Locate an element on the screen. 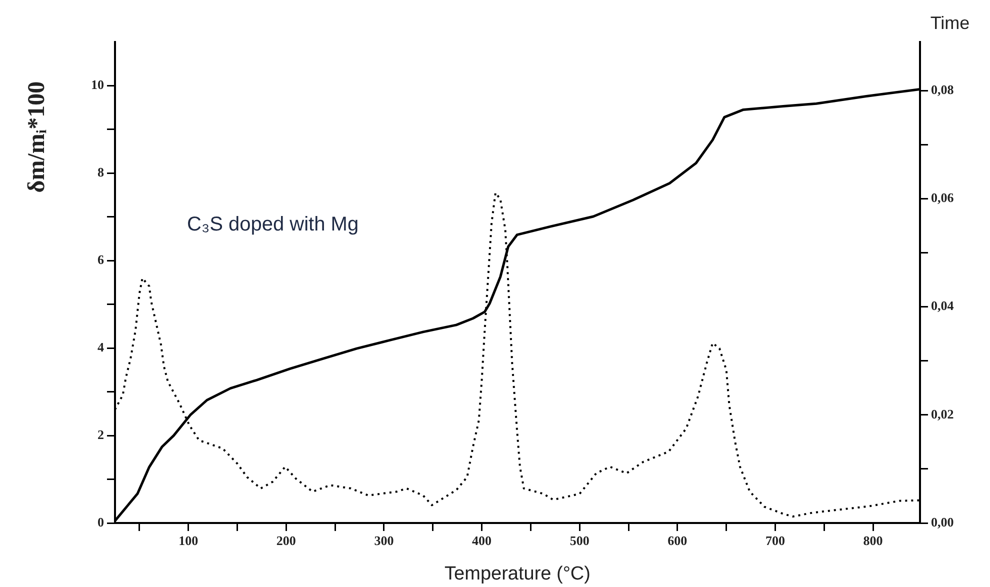  x-tick-label: 200 is located at coordinates (286, 540).